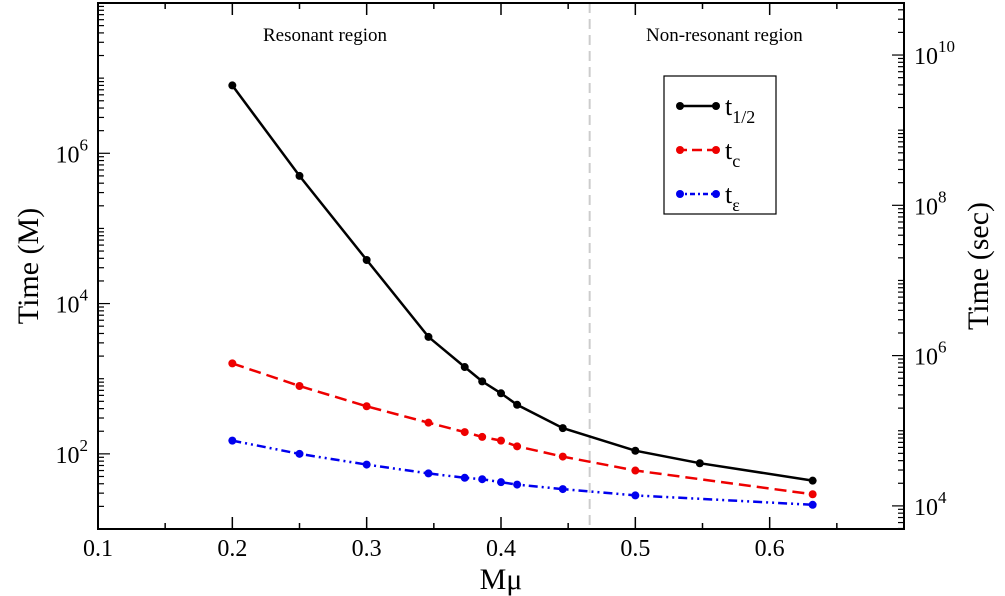  I want to click on legend-label-0: t1/2, so click(740, 109).